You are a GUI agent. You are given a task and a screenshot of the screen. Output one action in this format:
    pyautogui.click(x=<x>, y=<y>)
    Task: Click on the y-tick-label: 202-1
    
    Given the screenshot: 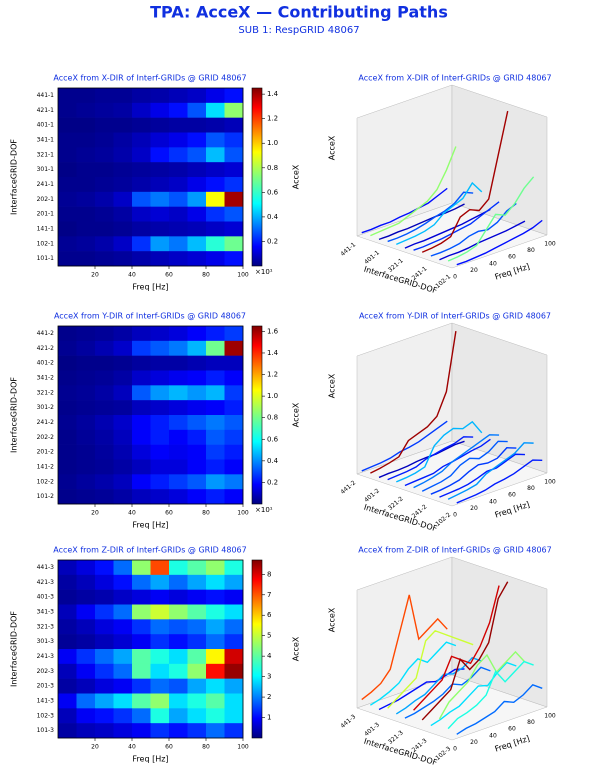 What is the action you would take?
    pyautogui.click(x=46, y=199)
    